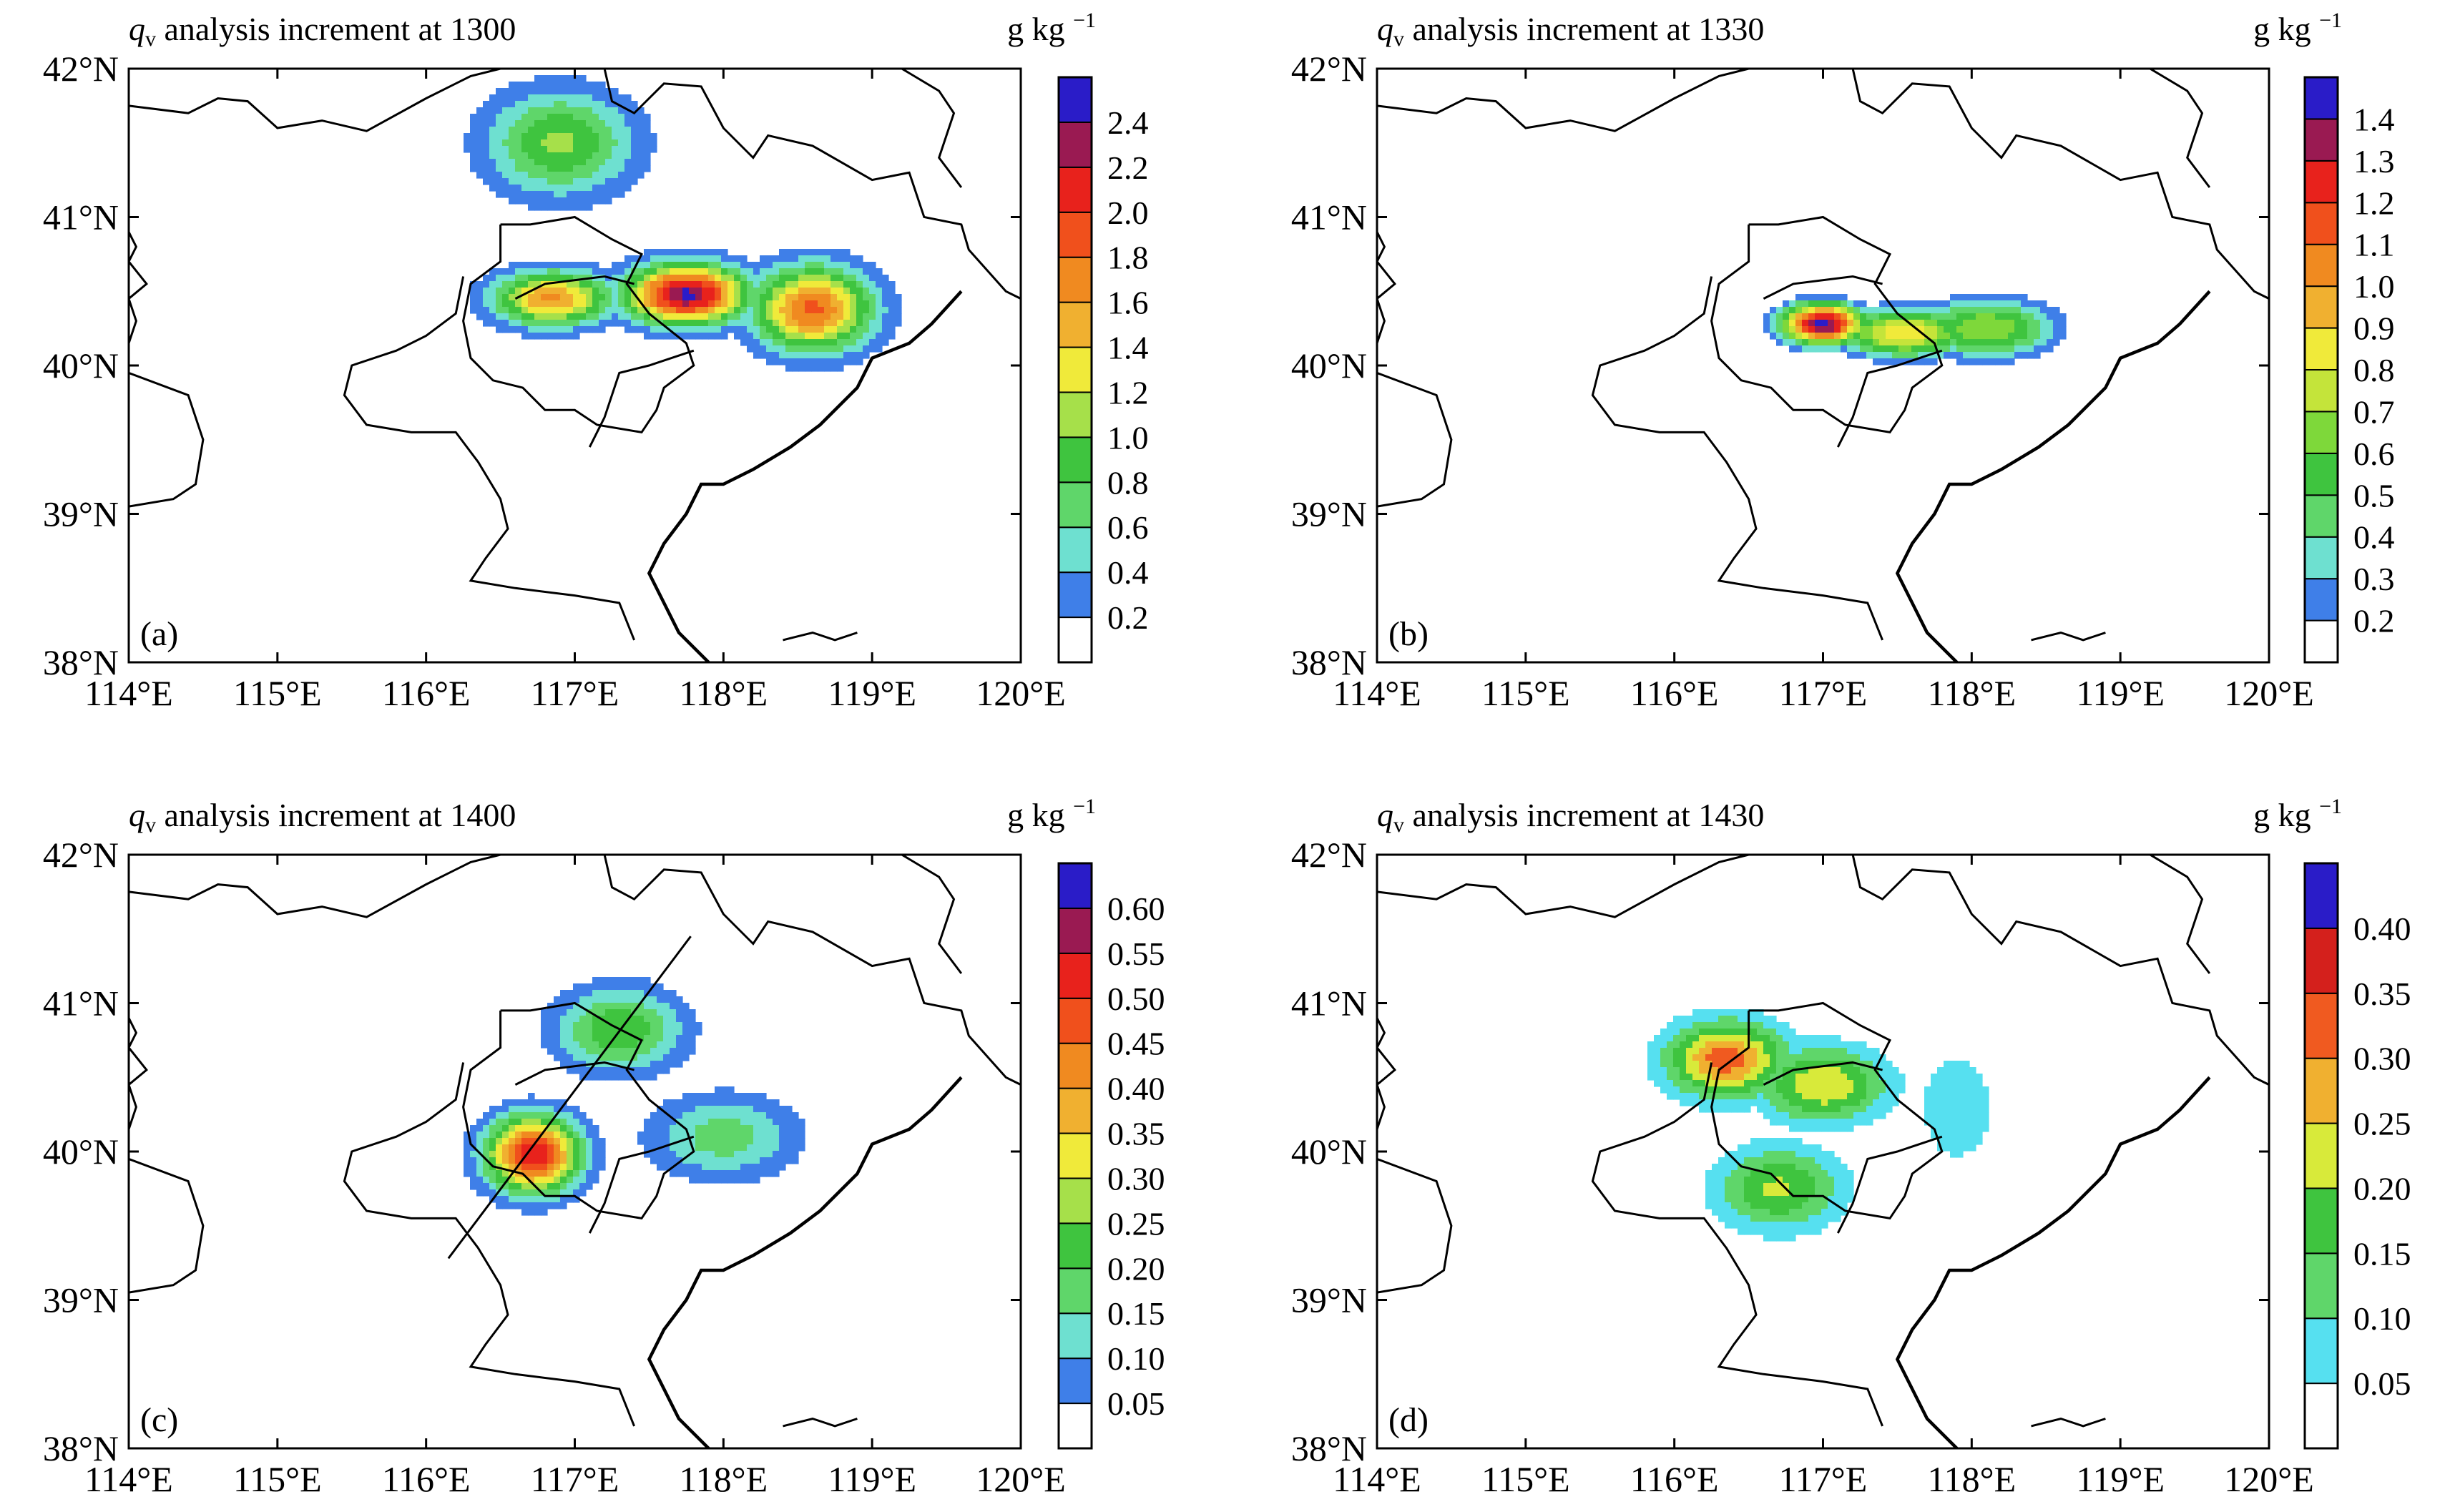  I want to click on unit-label: g kg −1, so click(1052, 814).